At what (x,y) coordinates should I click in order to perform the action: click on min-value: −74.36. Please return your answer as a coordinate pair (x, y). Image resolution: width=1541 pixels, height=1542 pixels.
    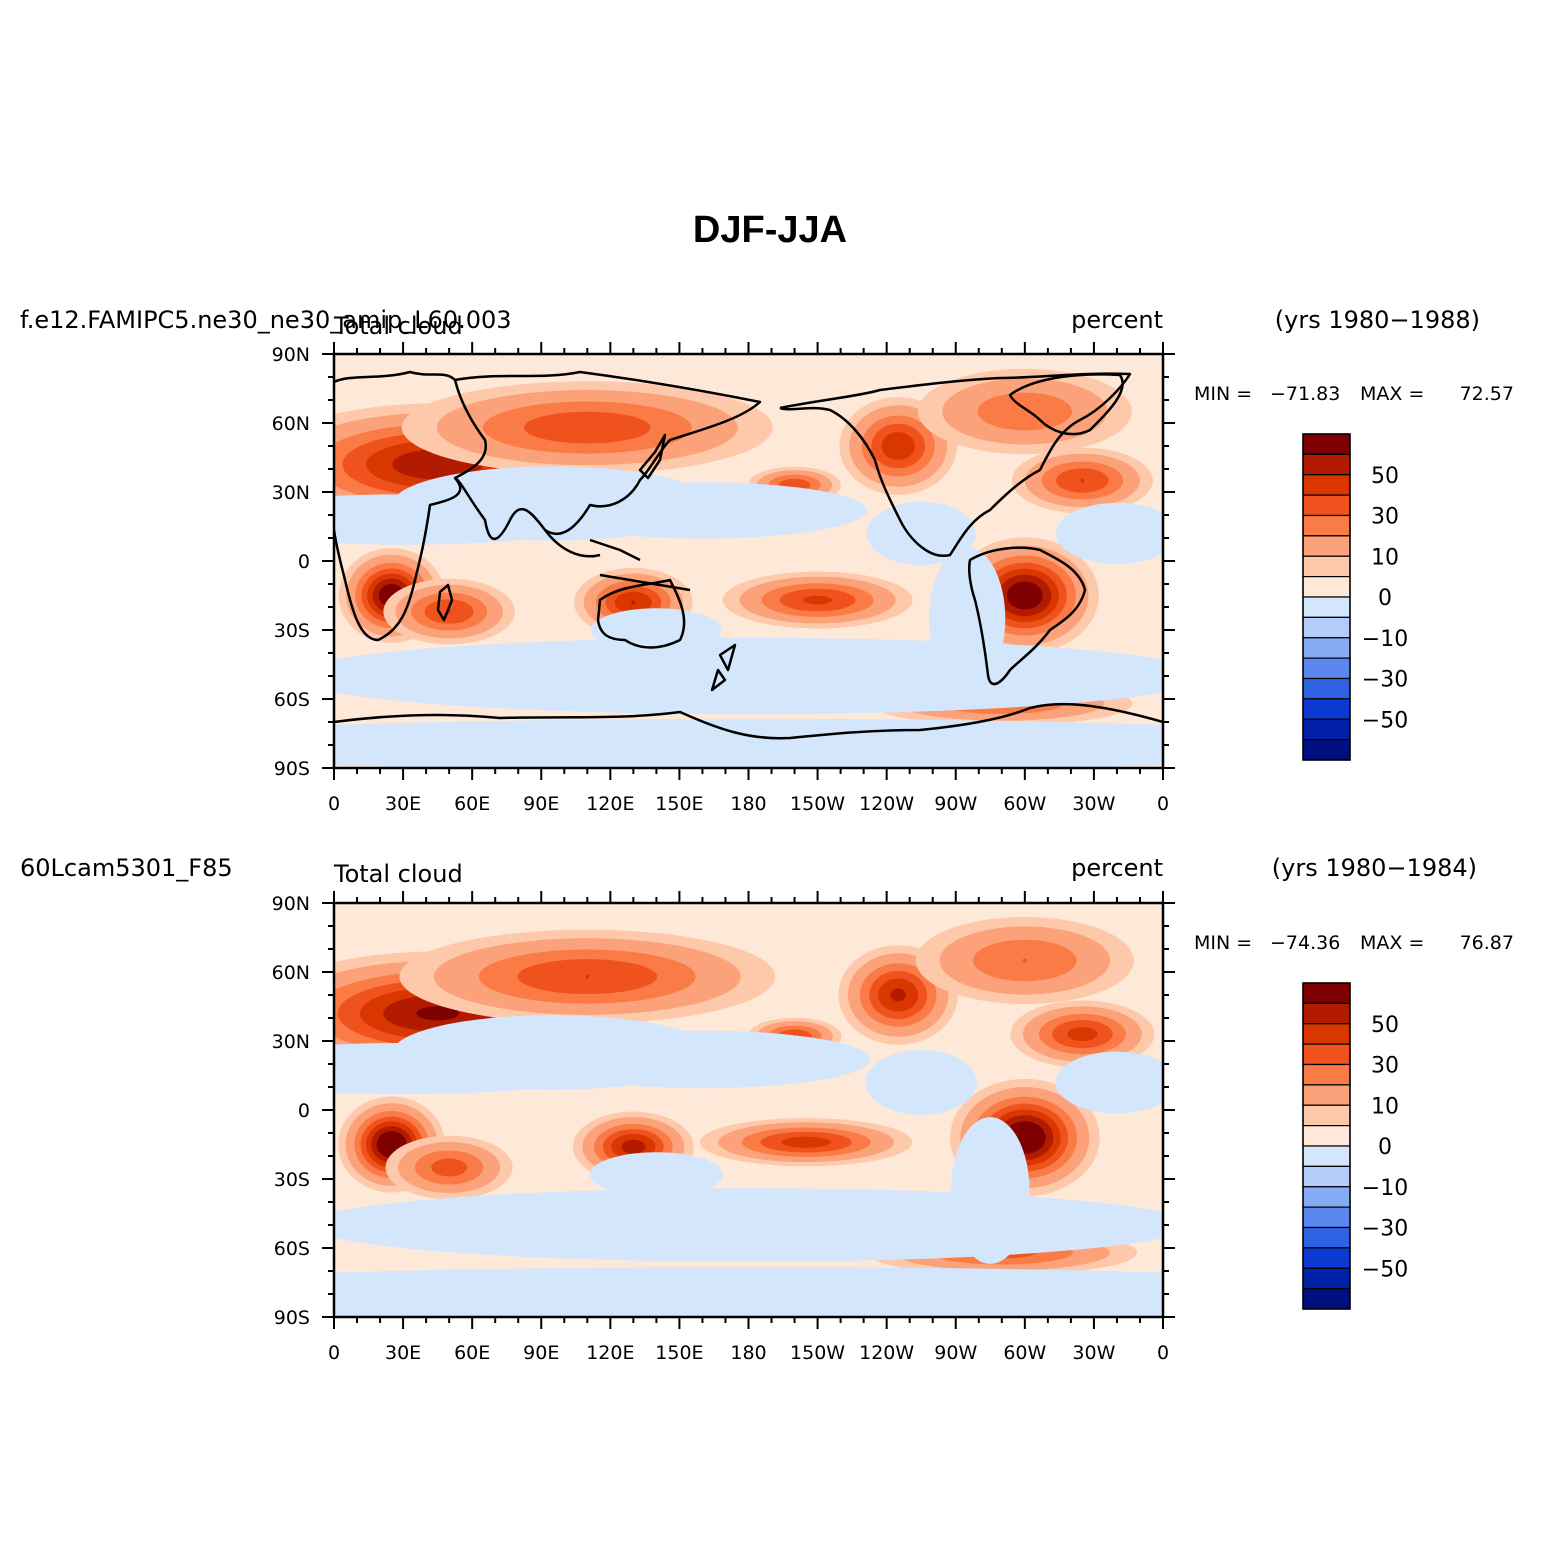
    Looking at the image, I should click on (1305, 943).